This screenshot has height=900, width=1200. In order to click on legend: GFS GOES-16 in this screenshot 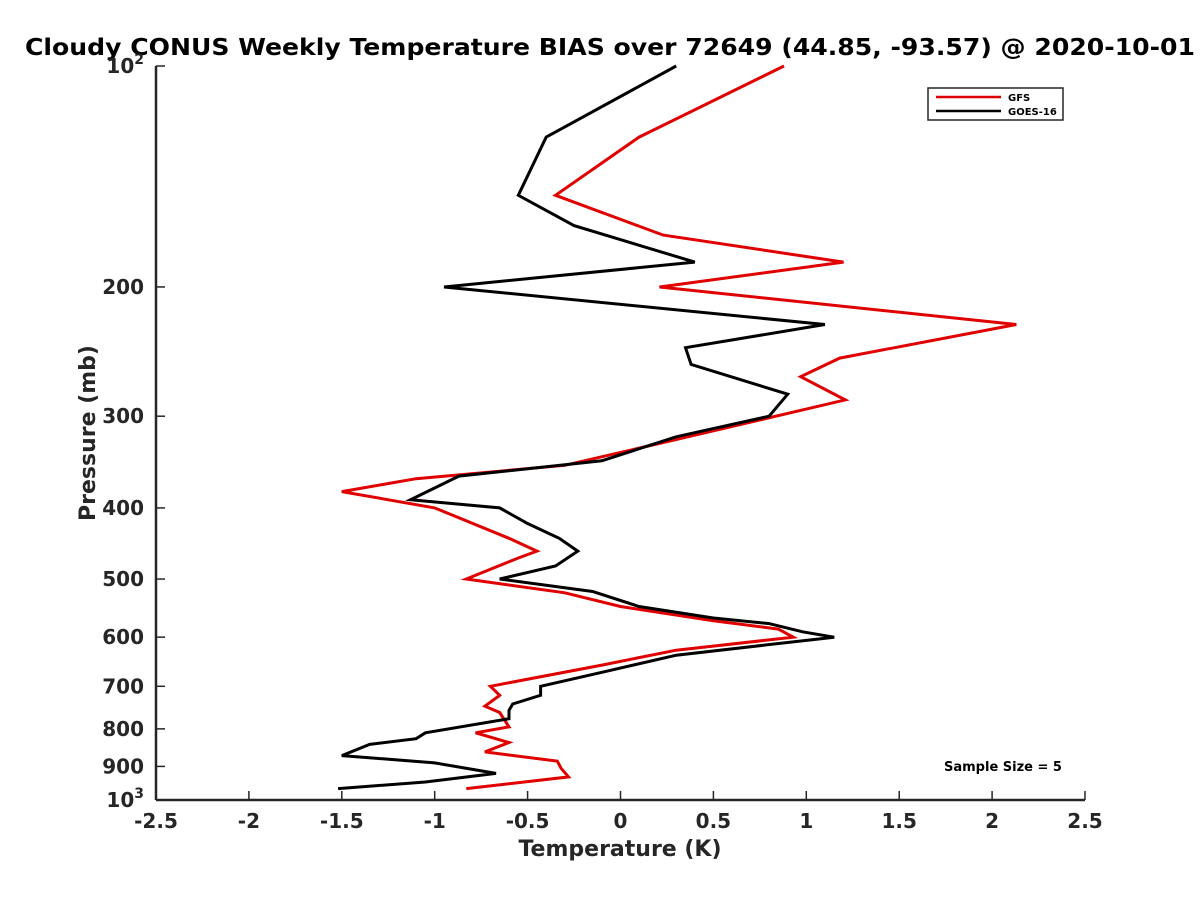, I will do `click(995, 104)`.